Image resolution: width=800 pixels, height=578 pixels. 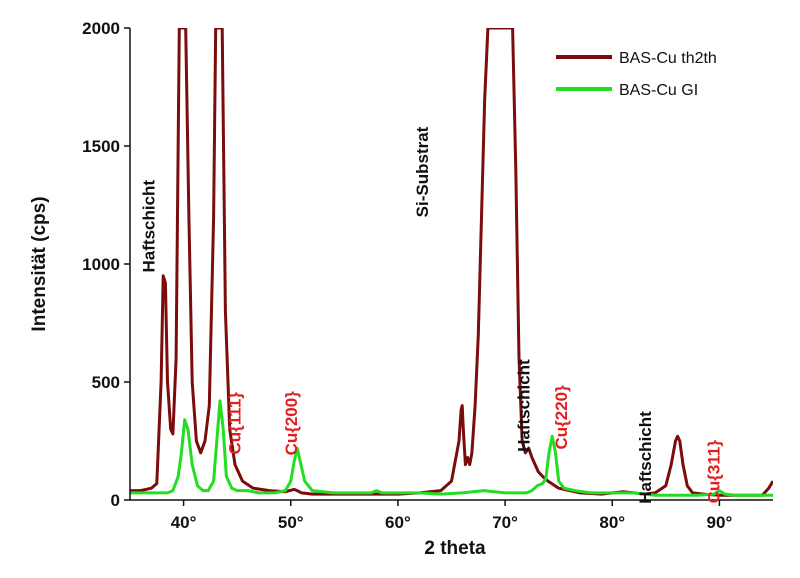 I want to click on y-tick-label: 500, so click(x=106, y=382).